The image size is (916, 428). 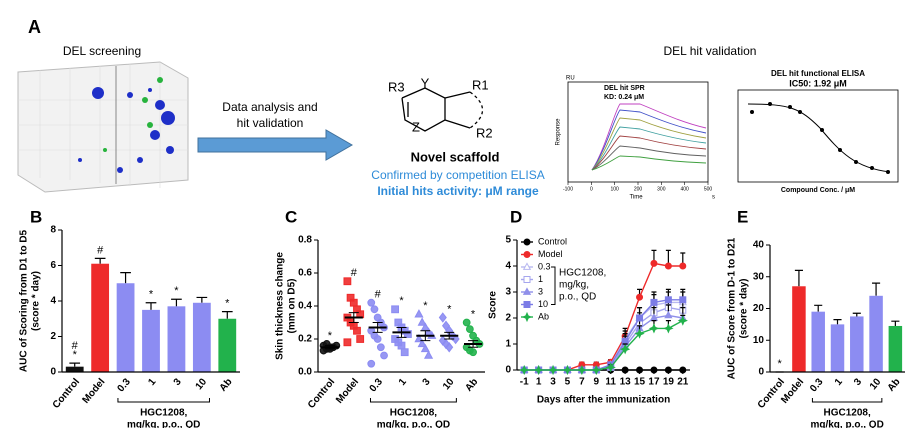 I want to click on scaffold-structure, so click(x=442, y=109).